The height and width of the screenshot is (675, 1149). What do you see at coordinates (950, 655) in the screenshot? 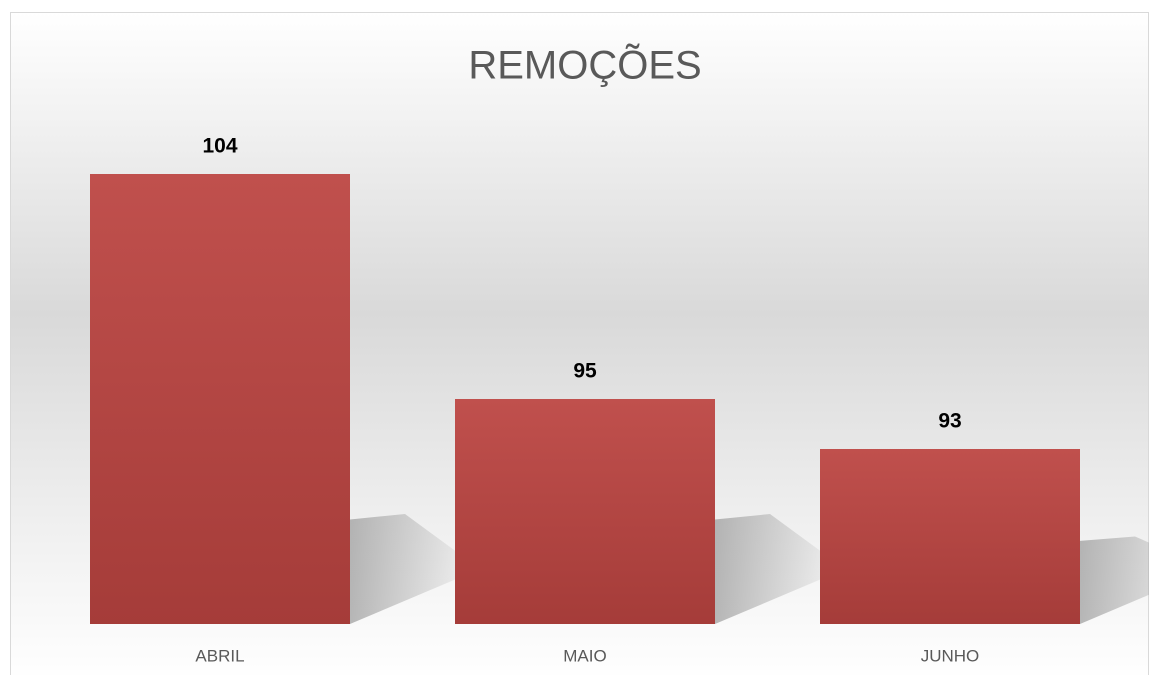
I see `x-tick-label: JUNHO` at bounding box center [950, 655].